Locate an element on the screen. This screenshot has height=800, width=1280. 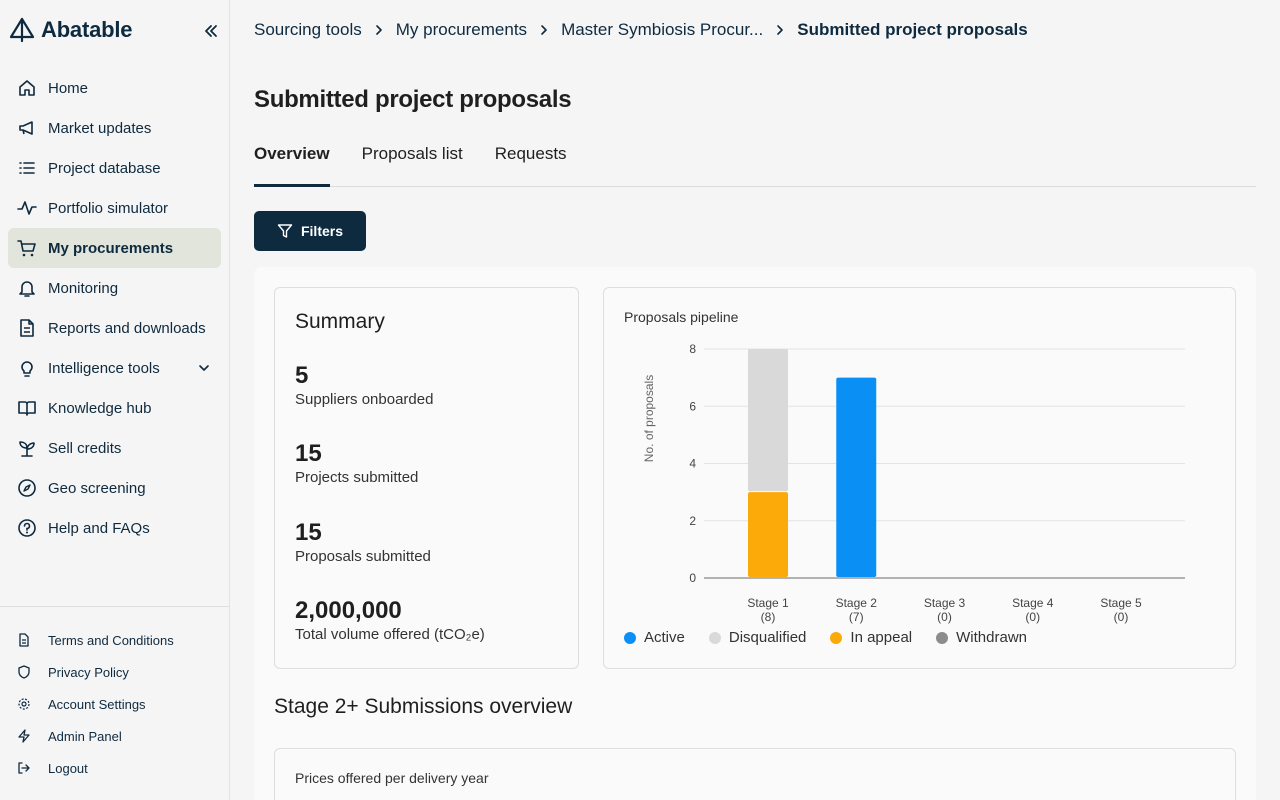
legend-item-active: Active is located at coordinates (654, 637).